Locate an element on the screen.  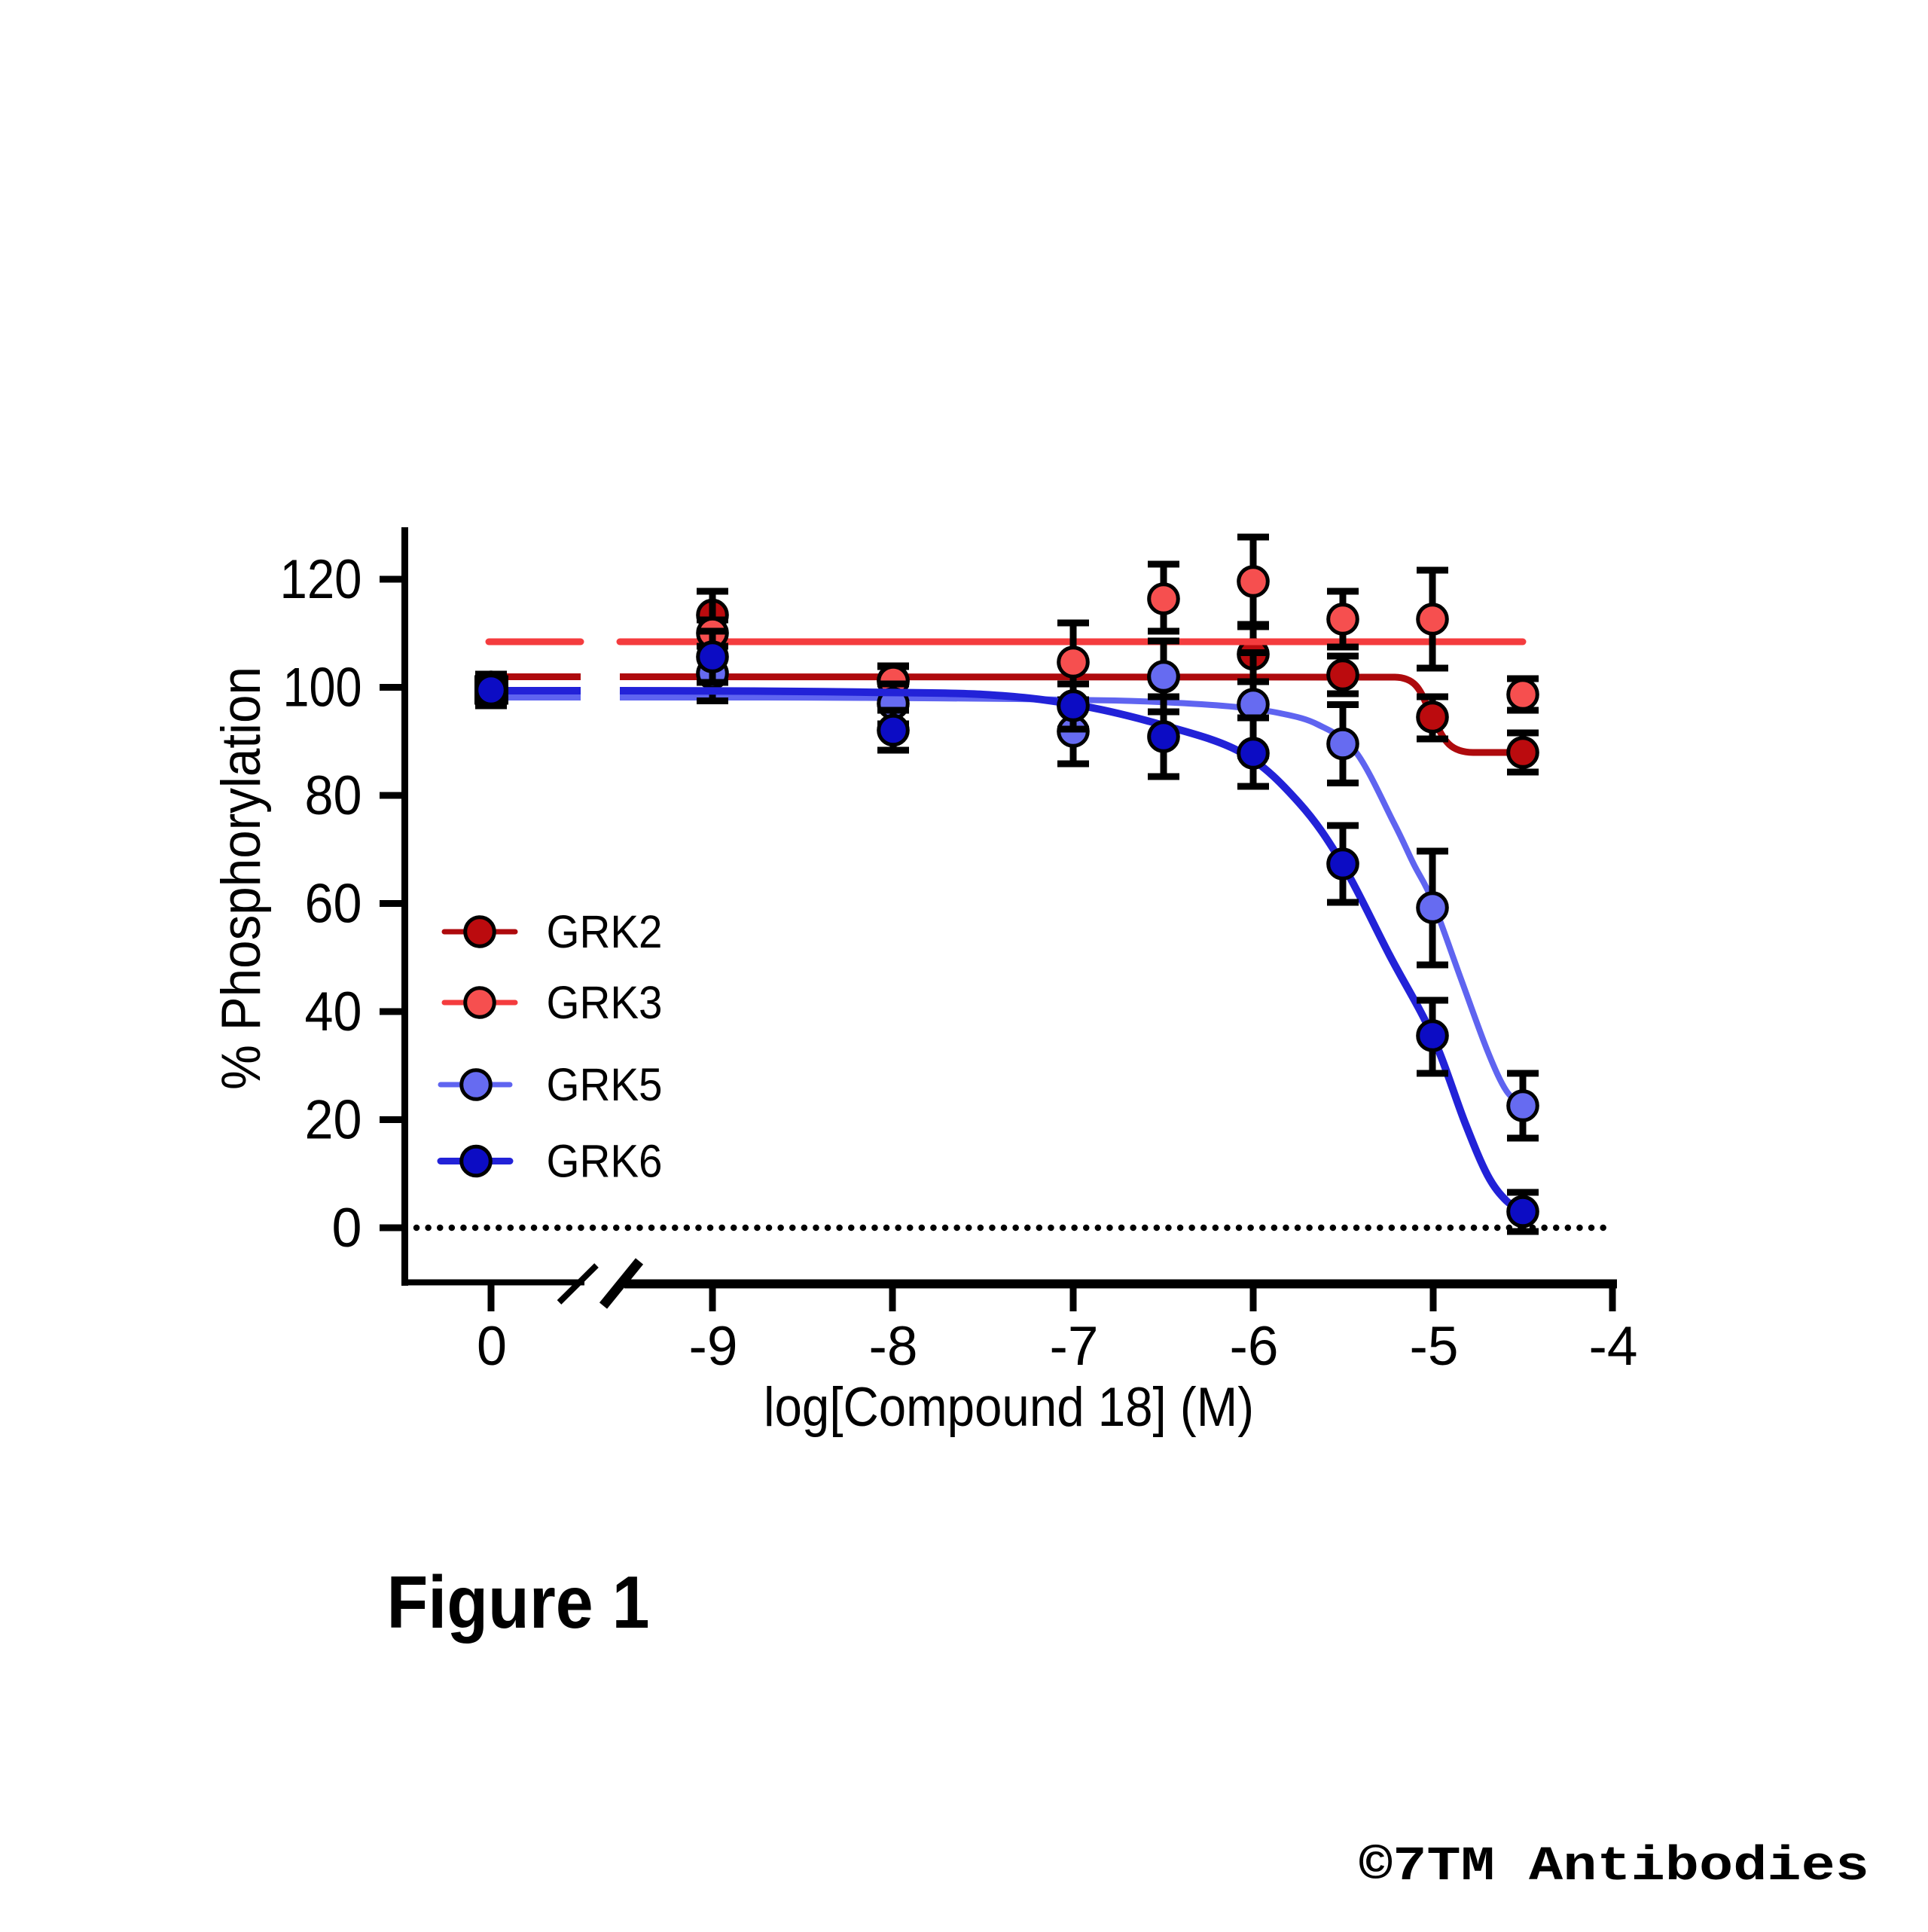
svg-text: GRK6 is located at coordinates (605, 1162).